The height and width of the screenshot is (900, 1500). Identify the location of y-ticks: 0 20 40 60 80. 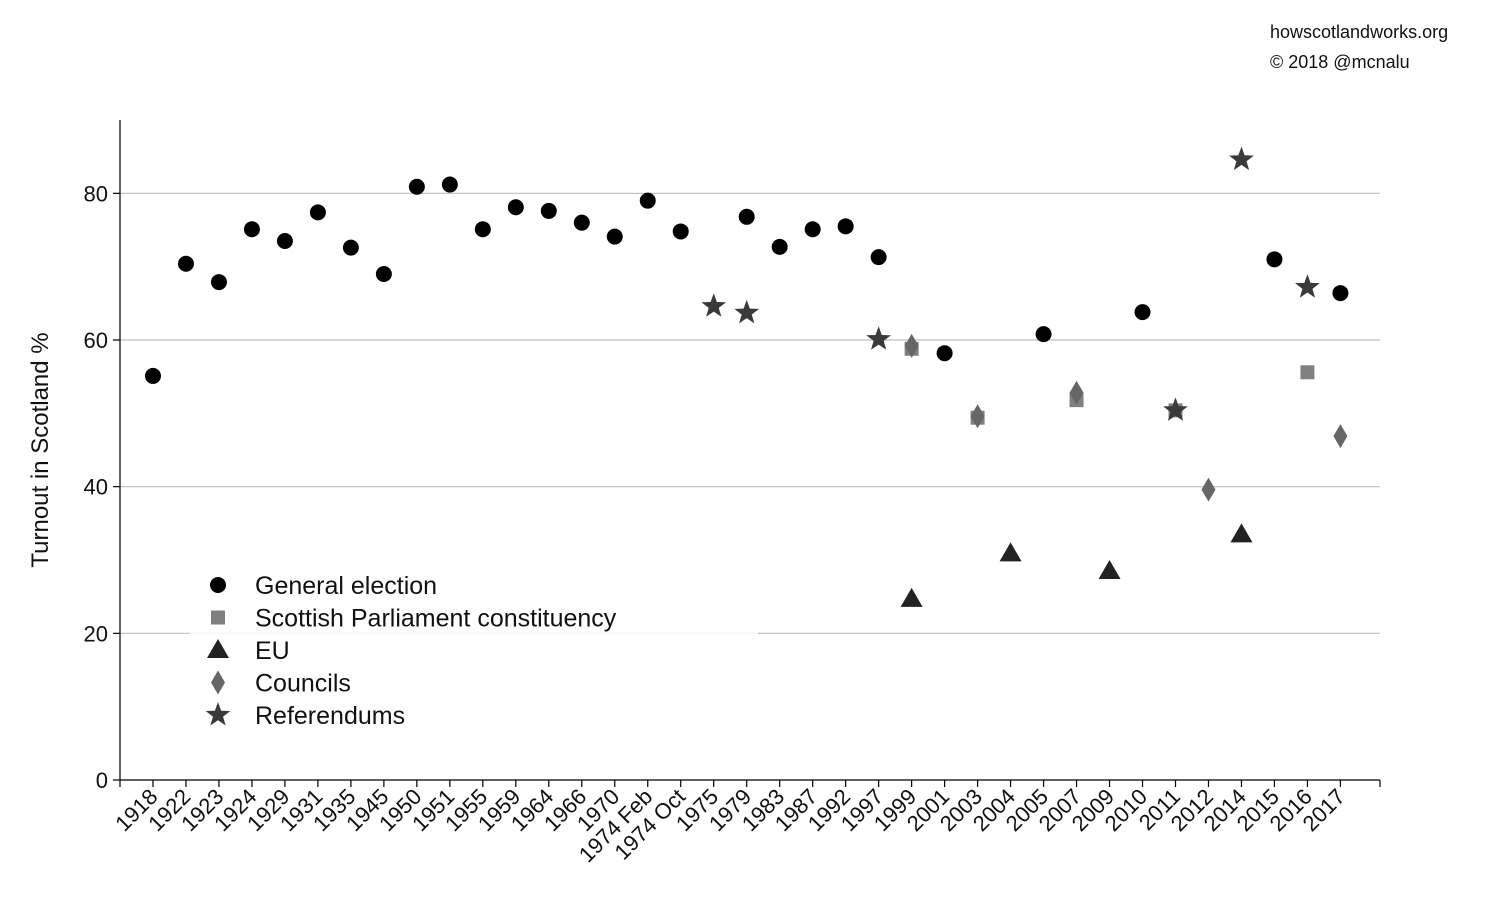
(102, 487).